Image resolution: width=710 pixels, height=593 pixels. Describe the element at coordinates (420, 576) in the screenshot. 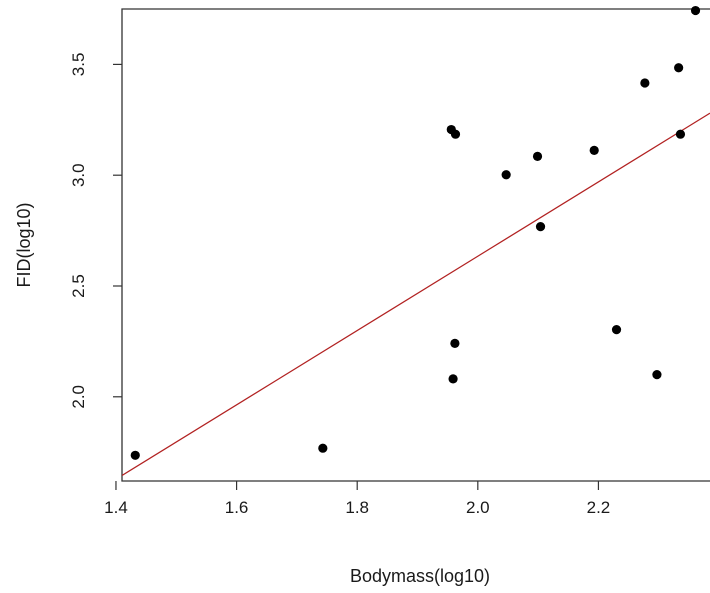

I see `x-axis-title: Bodymass(log10)` at that location.